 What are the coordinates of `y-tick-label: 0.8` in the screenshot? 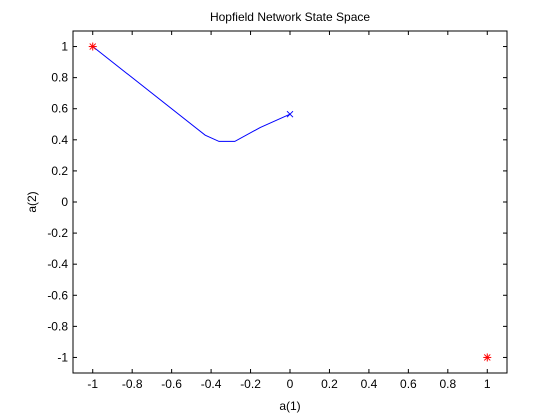 It's located at (59, 78).